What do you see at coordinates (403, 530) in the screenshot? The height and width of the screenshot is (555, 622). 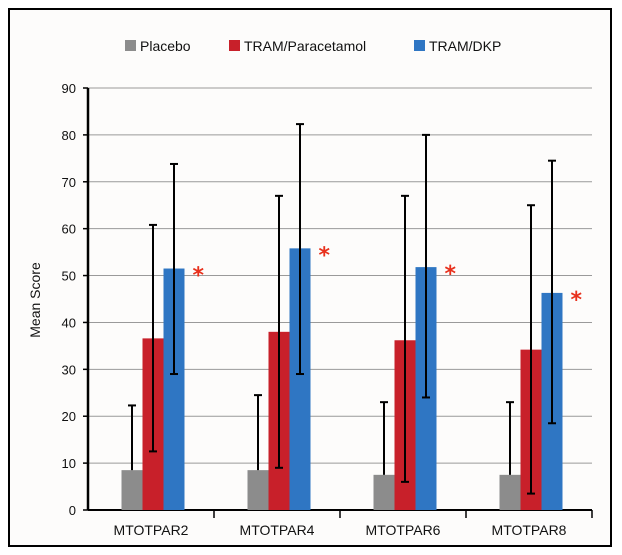 I see `x-tick-label: MTOTPAR6` at bounding box center [403, 530].